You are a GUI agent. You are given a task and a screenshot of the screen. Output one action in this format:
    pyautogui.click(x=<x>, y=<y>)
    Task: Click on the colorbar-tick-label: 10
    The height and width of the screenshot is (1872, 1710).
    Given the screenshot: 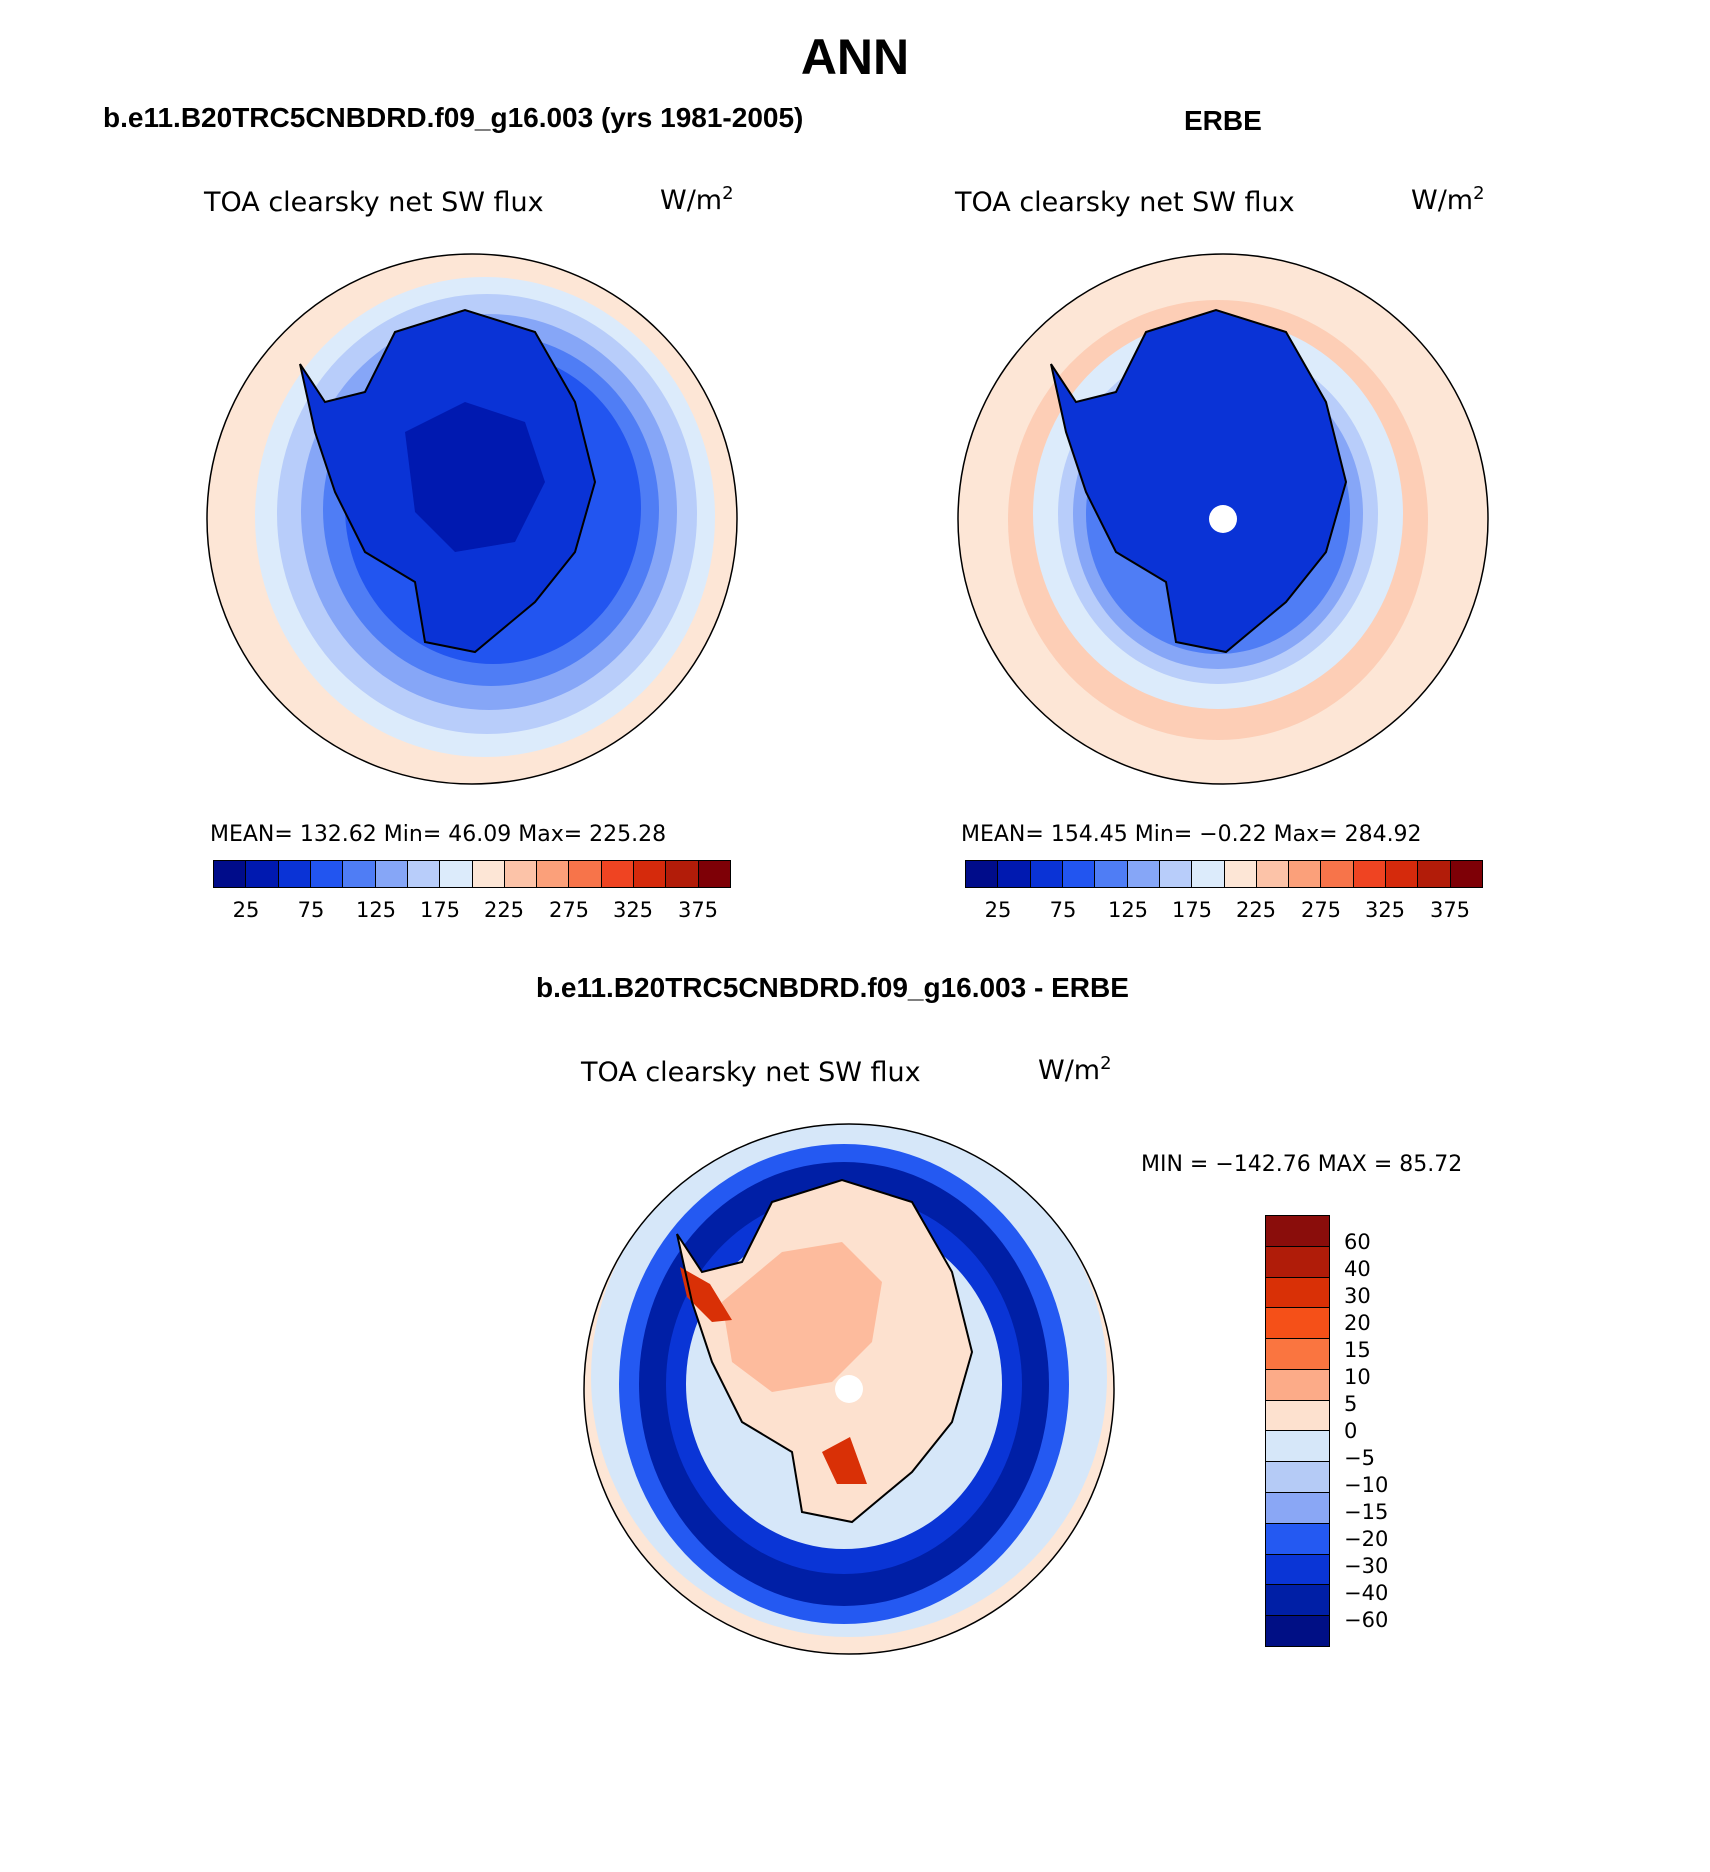 What is the action you would take?
    pyautogui.click(x=1357, y=1377)
    